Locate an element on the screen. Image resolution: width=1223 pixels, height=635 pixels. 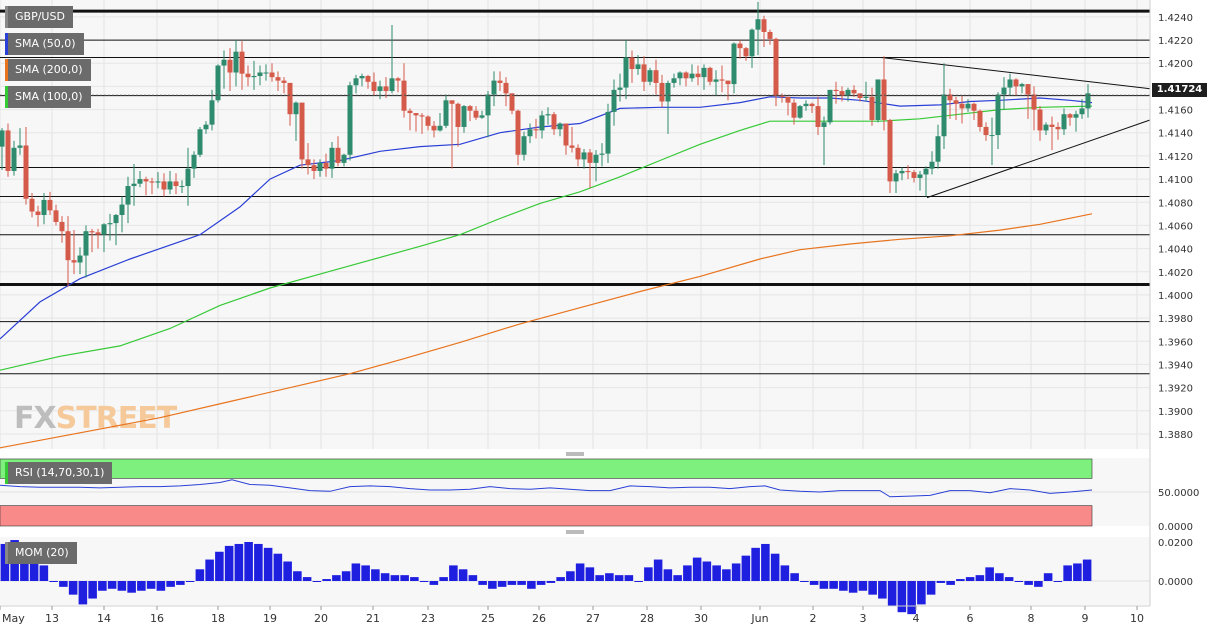
y-tick-label: 1.4040 is located at coordinates (1175, 250).